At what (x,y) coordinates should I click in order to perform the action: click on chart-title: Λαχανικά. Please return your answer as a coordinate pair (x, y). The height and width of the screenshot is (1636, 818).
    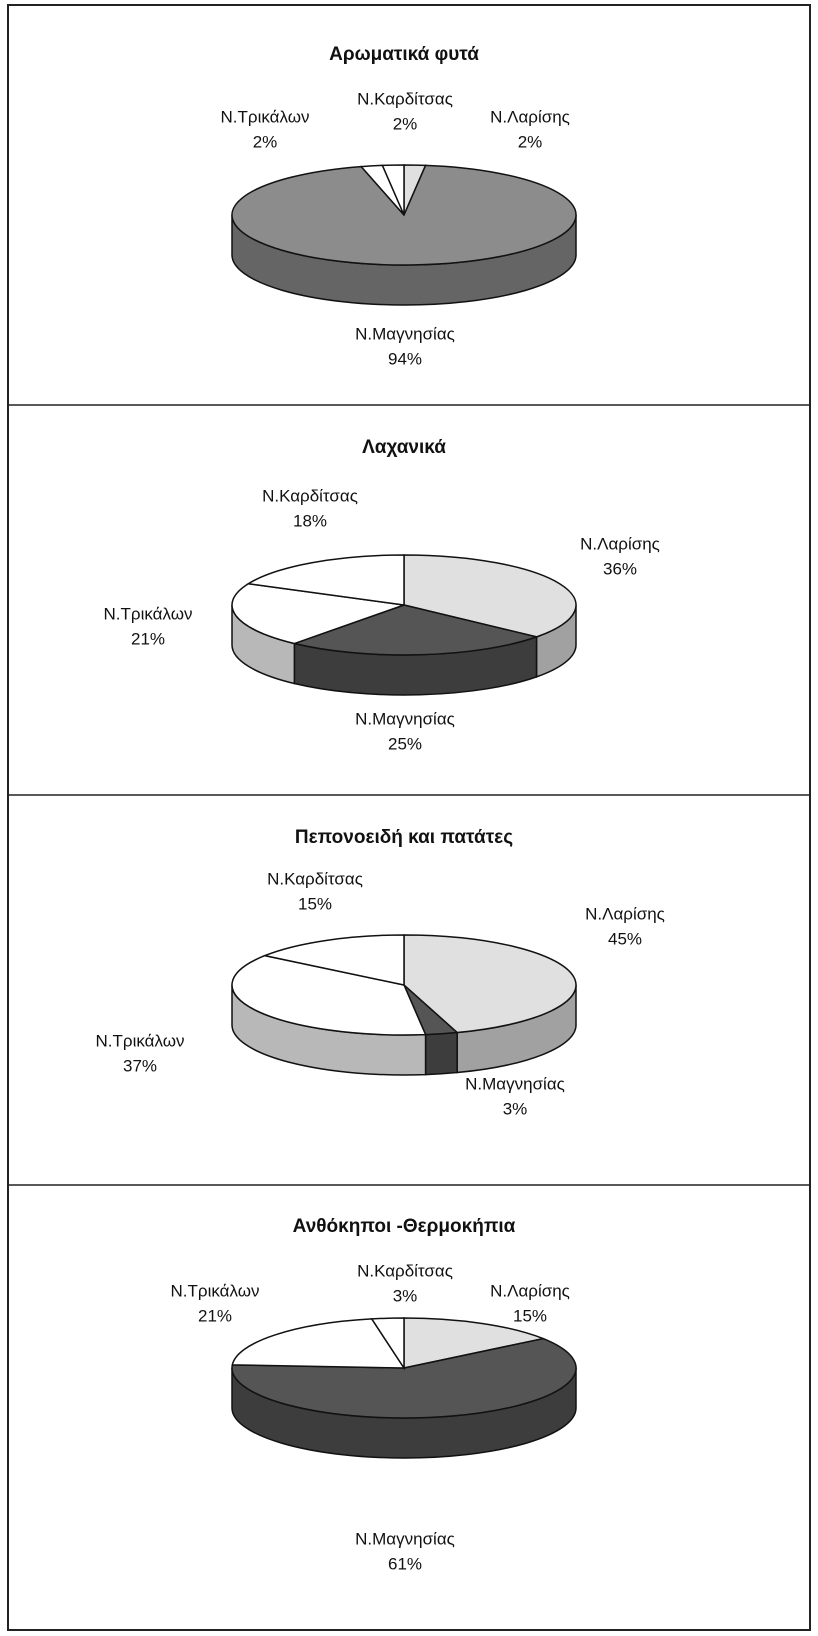
    Looking at the image, I should click on (404, 447).